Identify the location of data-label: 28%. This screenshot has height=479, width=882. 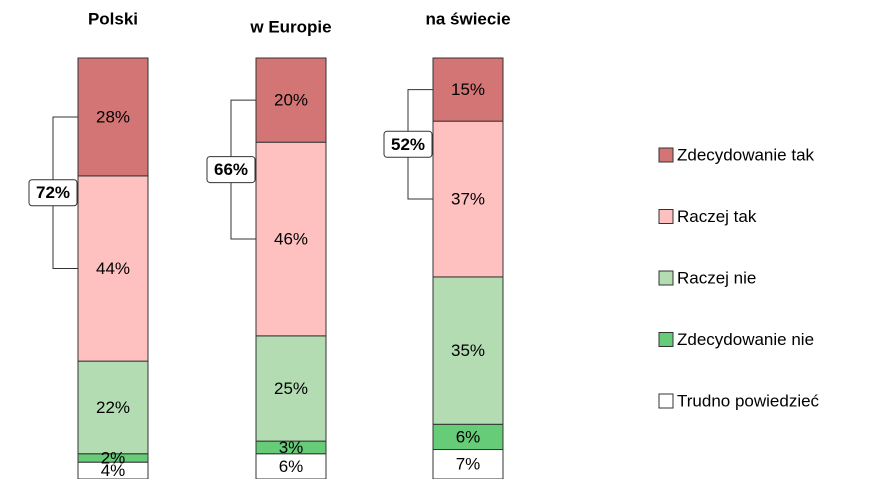
(113, 116).